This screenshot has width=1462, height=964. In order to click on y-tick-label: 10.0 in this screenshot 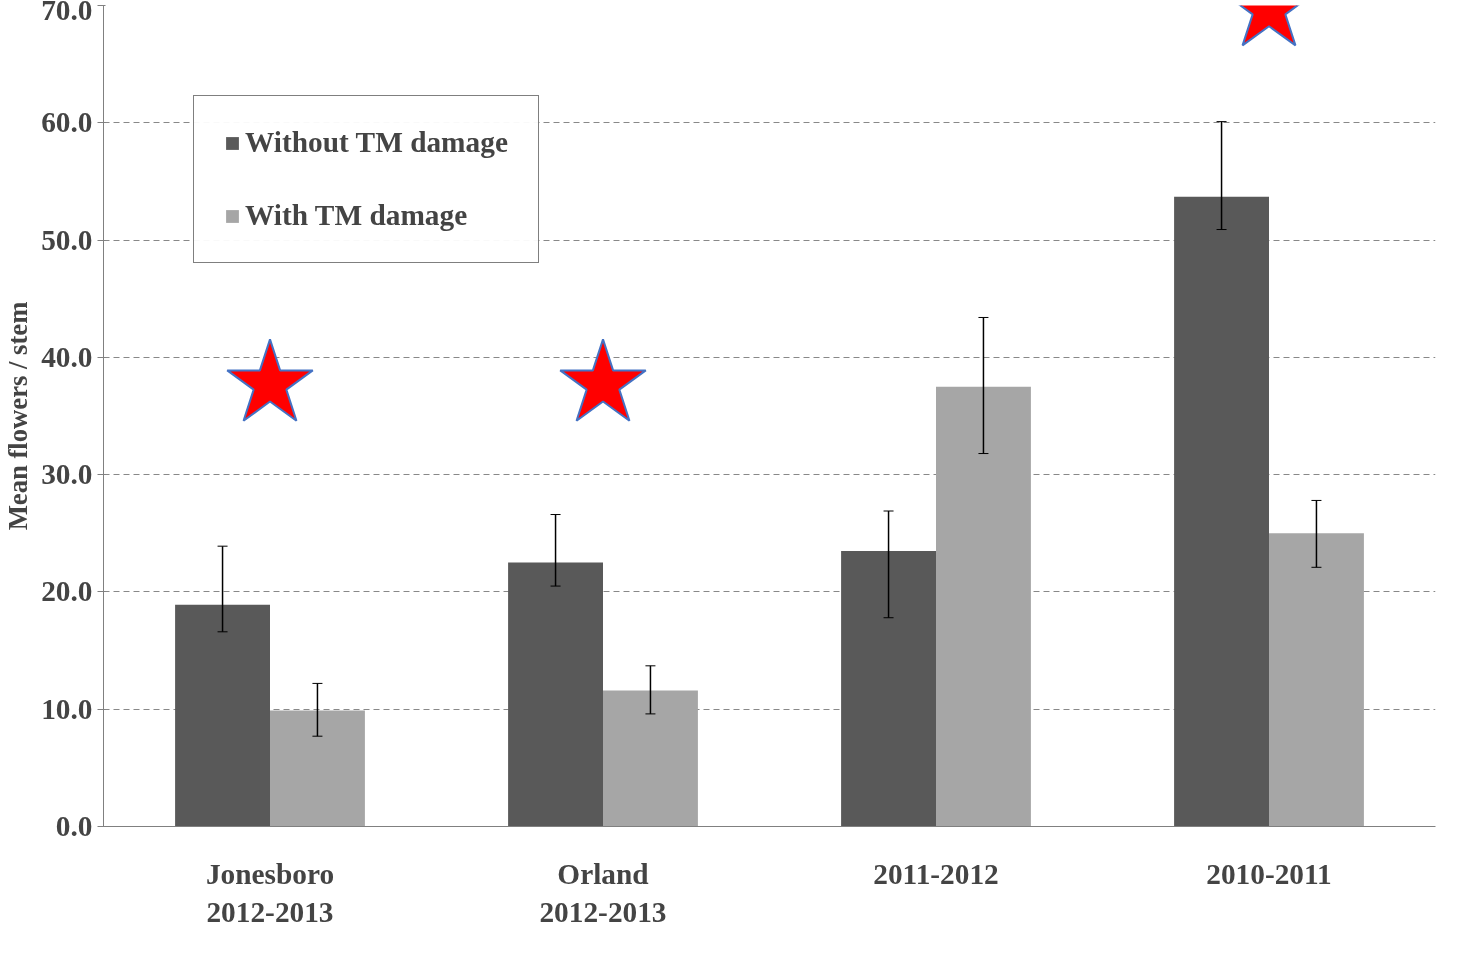, I will do `click(67, 708)`.